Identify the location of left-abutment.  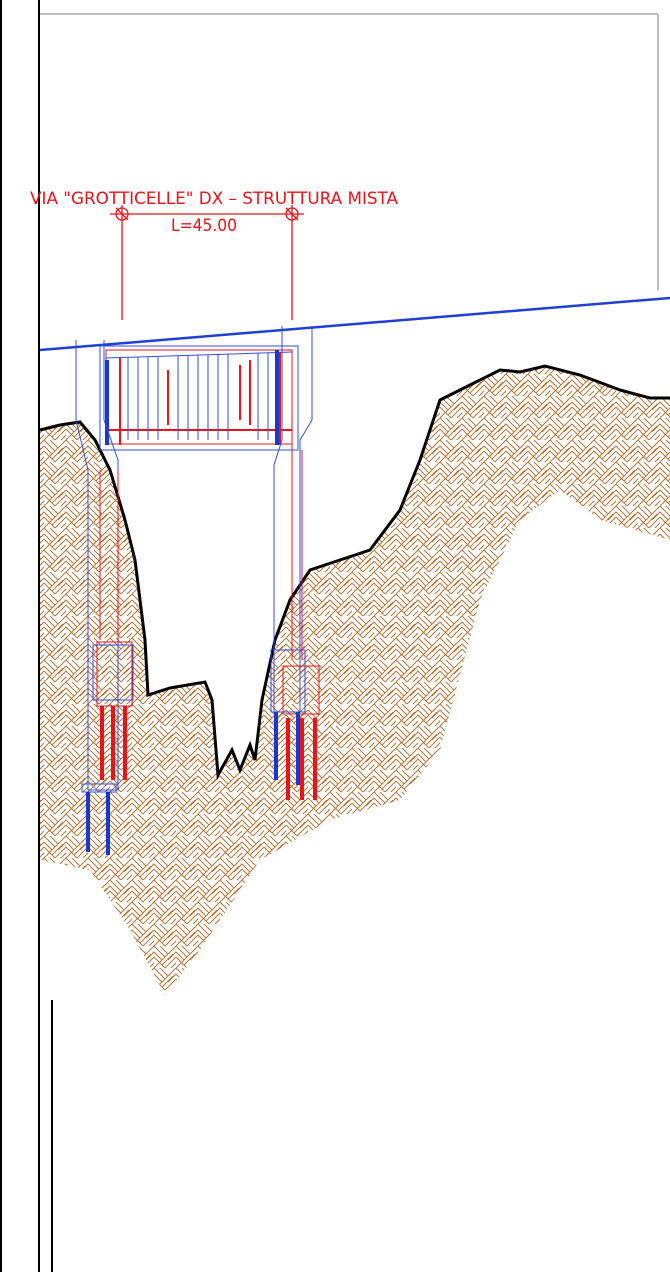
(104, 566).